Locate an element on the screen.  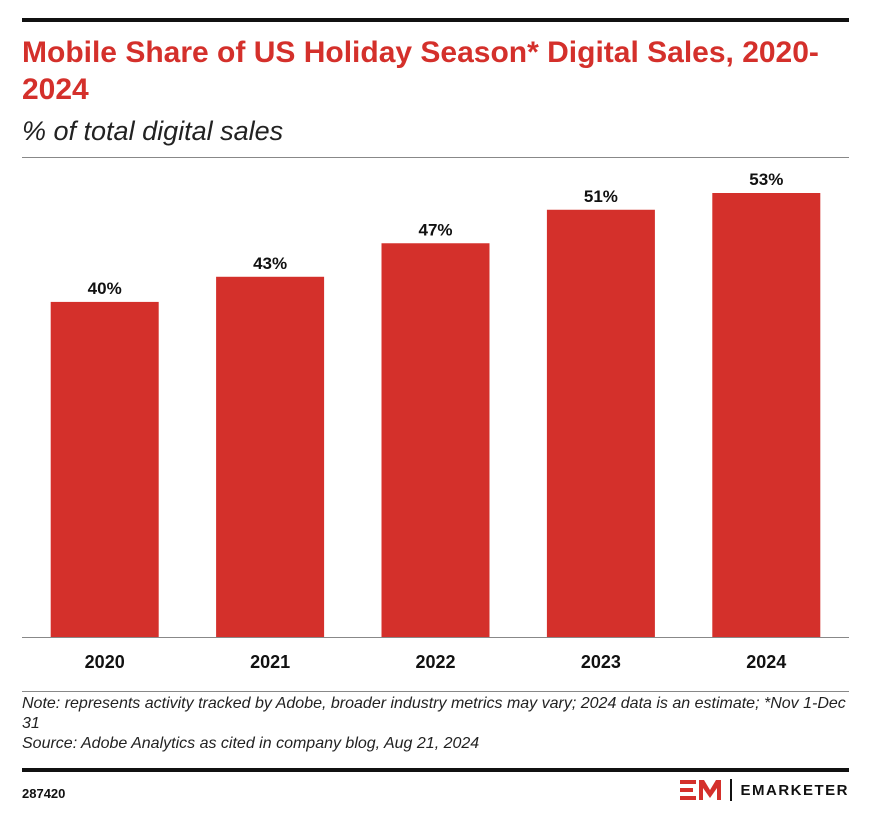
category-label-2023: 2023 is located at coordinates (601, 662).